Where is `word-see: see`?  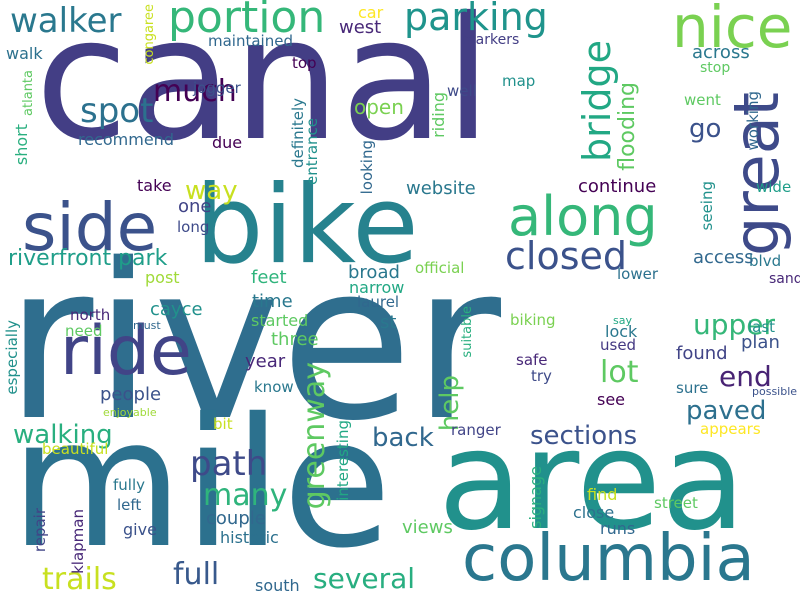 word-see: see is located at coordinates (611, 399).